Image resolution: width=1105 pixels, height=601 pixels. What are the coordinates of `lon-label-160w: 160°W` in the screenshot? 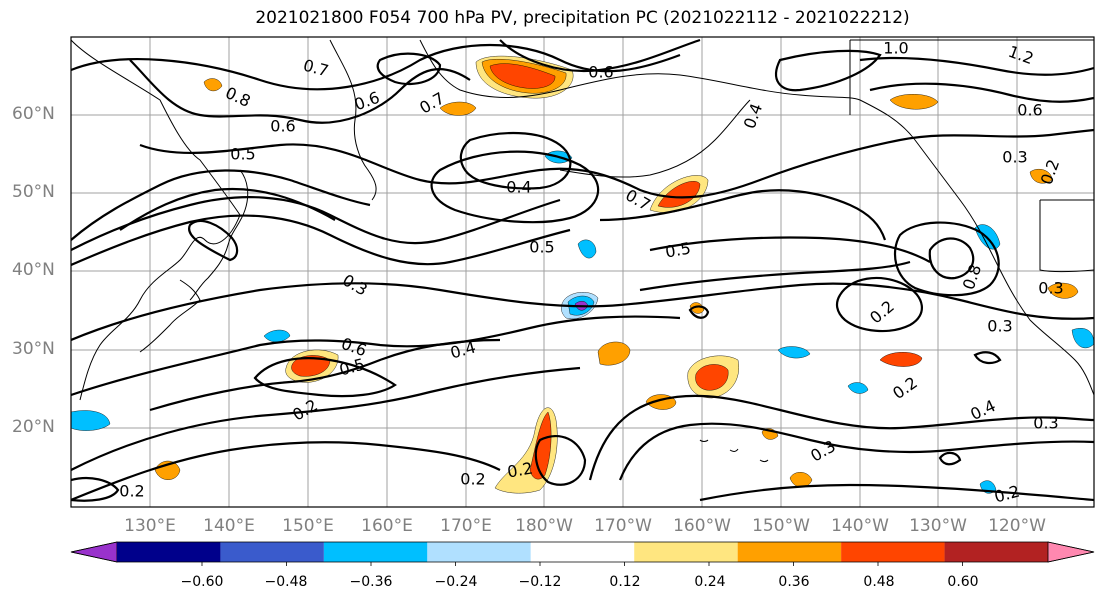 It's located at (702, 526).